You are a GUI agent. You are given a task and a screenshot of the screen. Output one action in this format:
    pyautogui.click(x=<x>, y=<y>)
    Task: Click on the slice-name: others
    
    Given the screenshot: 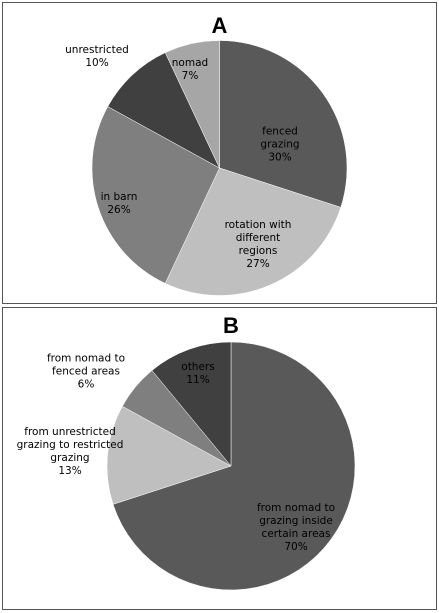 What is the action you would take?
    pyautogui.click(x=198, y=367)
    